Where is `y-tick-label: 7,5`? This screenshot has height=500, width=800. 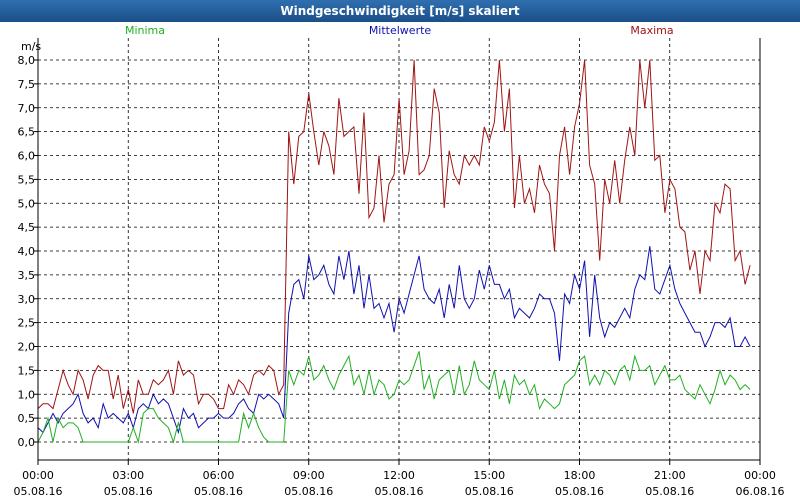 y-tick-label: 7,5 is located at coordinates (27, 84).